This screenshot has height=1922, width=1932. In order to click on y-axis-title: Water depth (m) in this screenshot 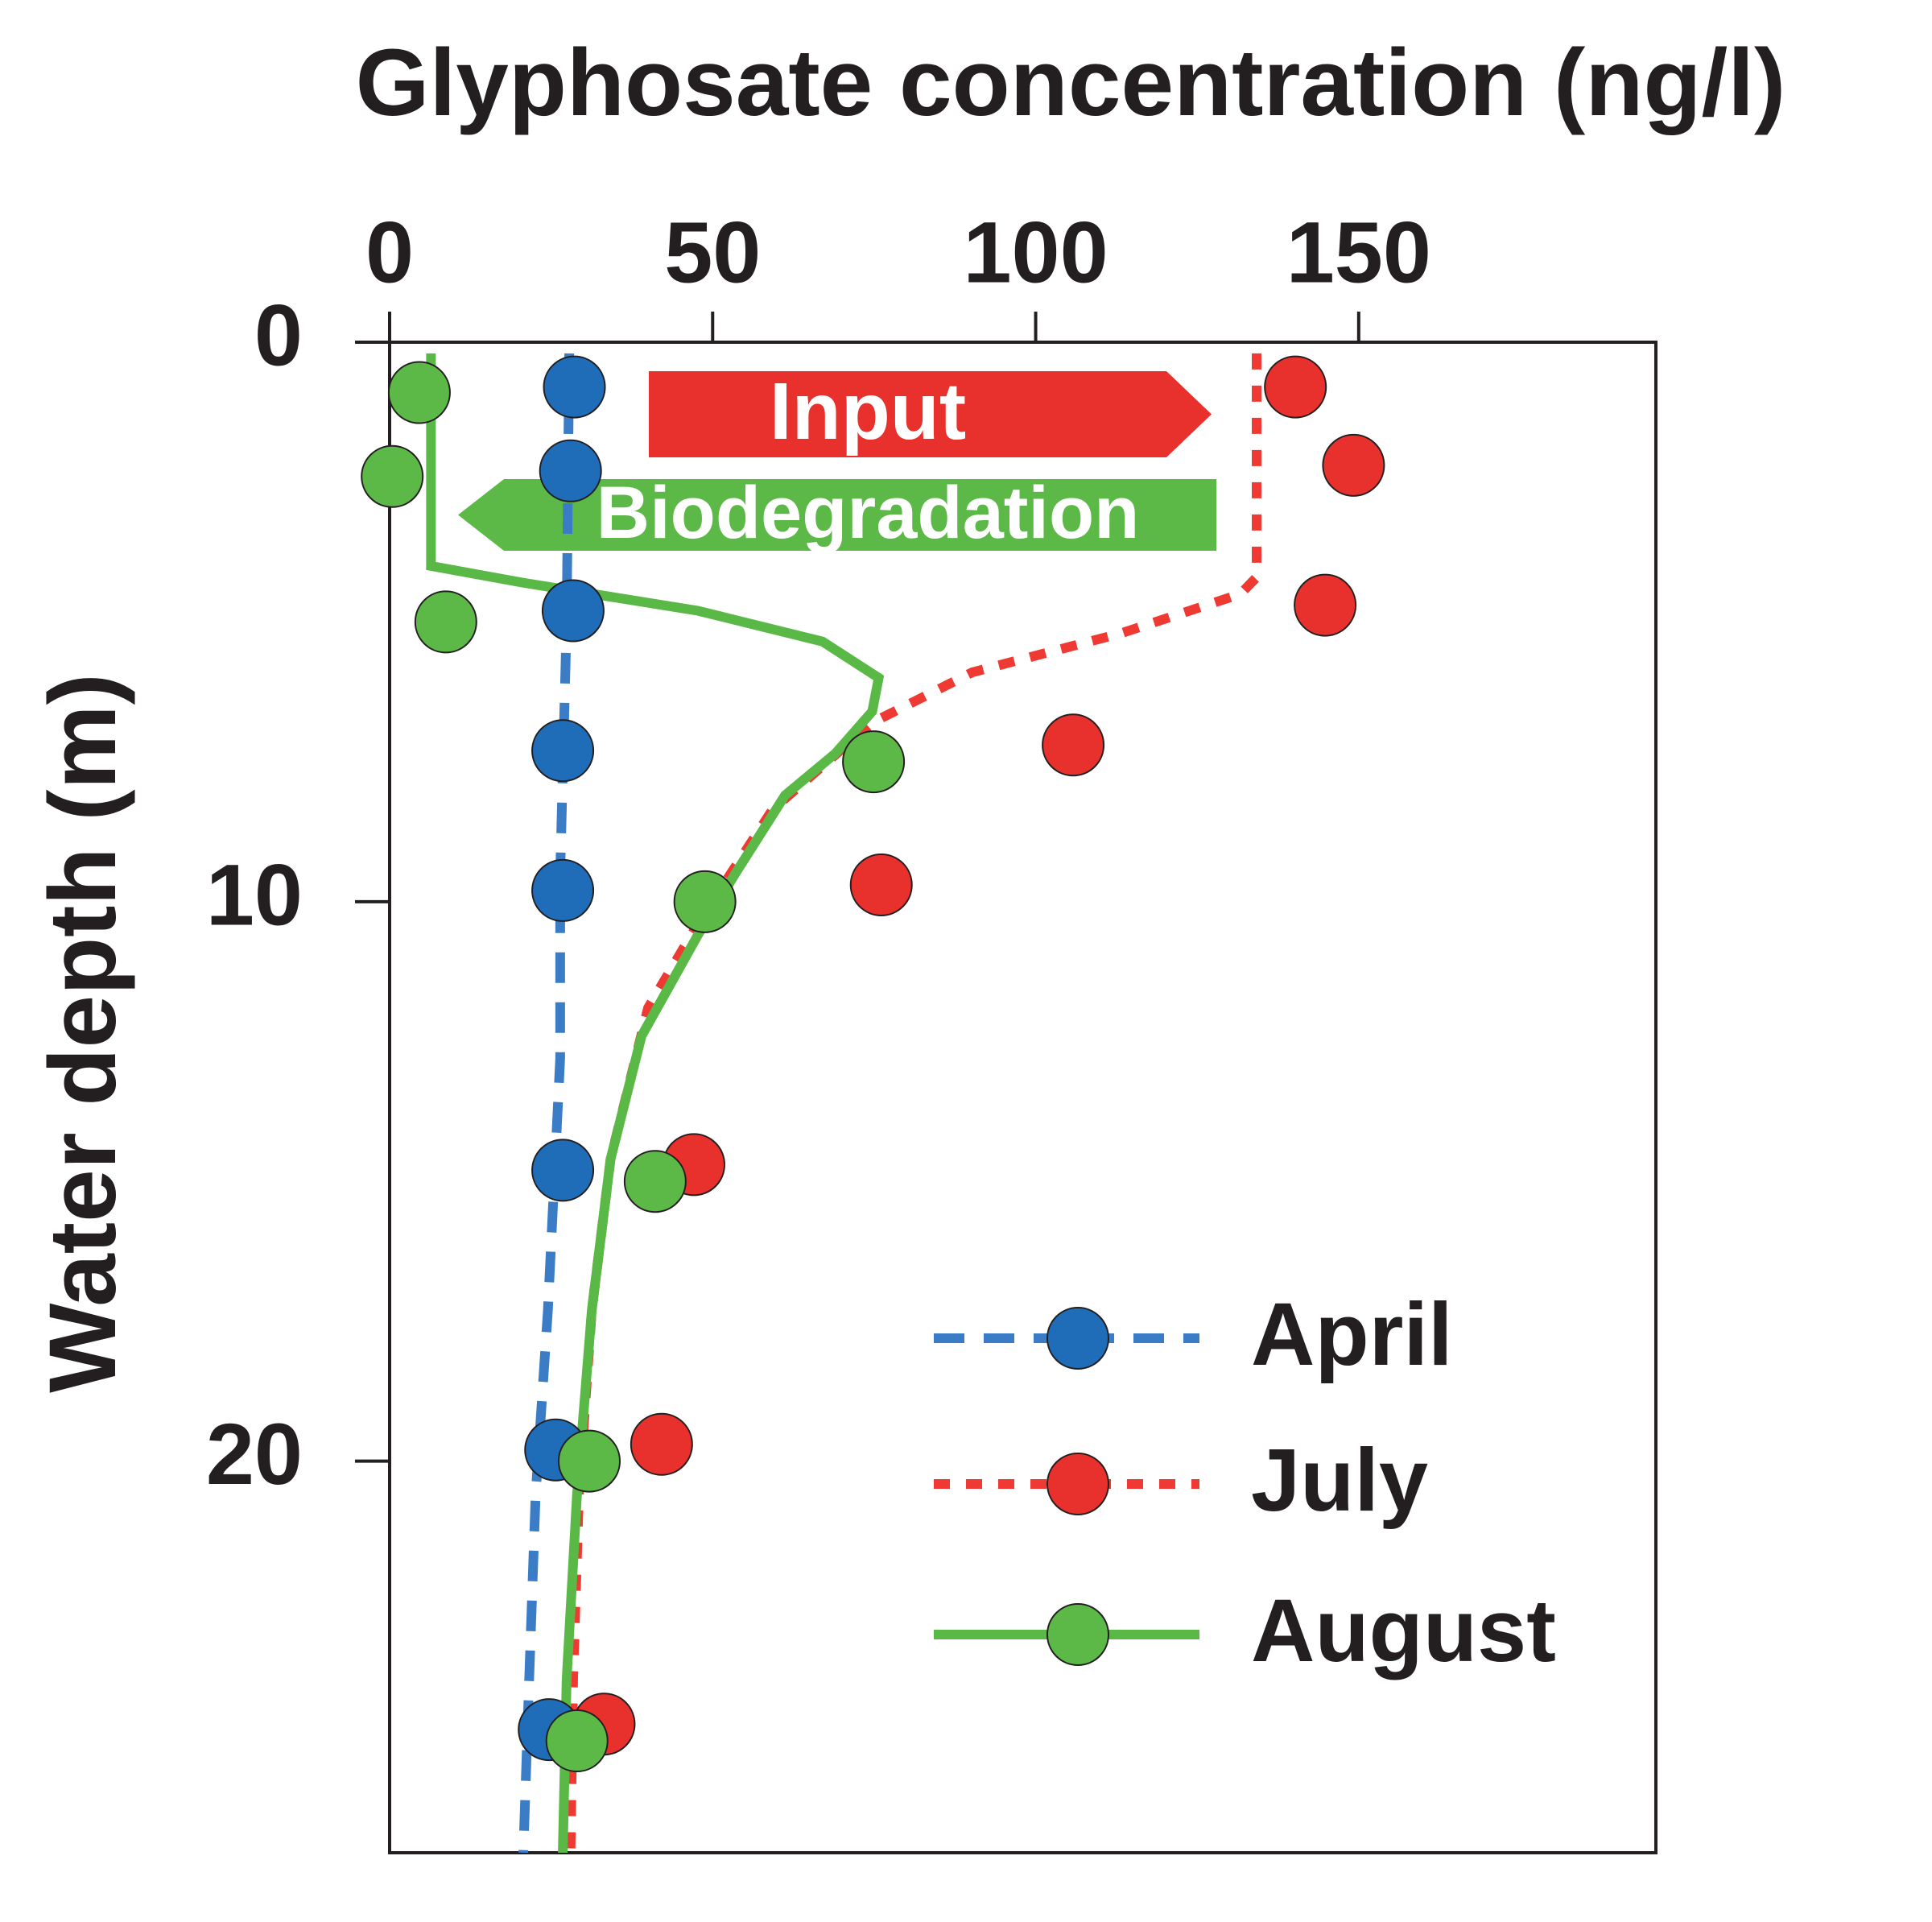, I will do `click(83, 1033)`.